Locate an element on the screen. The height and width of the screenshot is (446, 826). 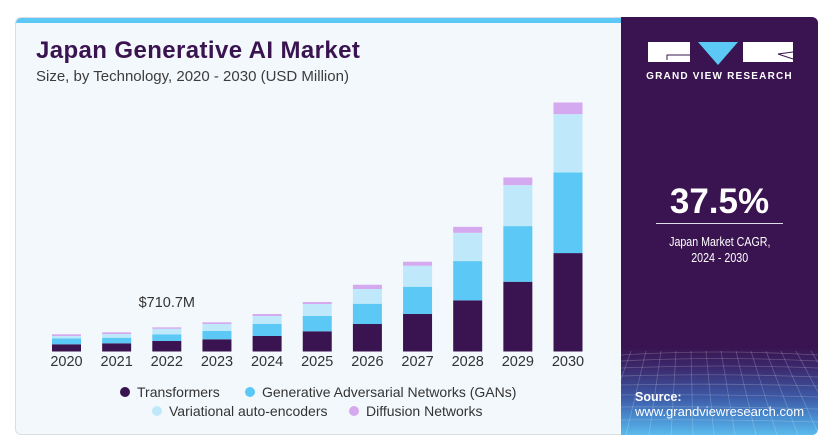
stat-divider is located at coordinates (719, 223).